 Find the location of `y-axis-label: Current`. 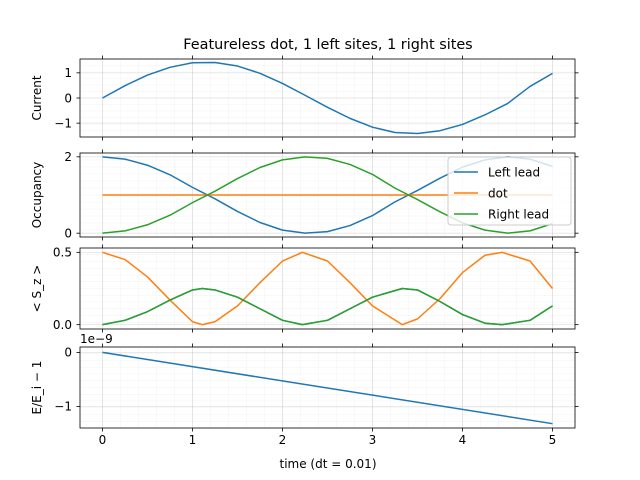

y-axis-label: Current is located at coordinates (37, 97).